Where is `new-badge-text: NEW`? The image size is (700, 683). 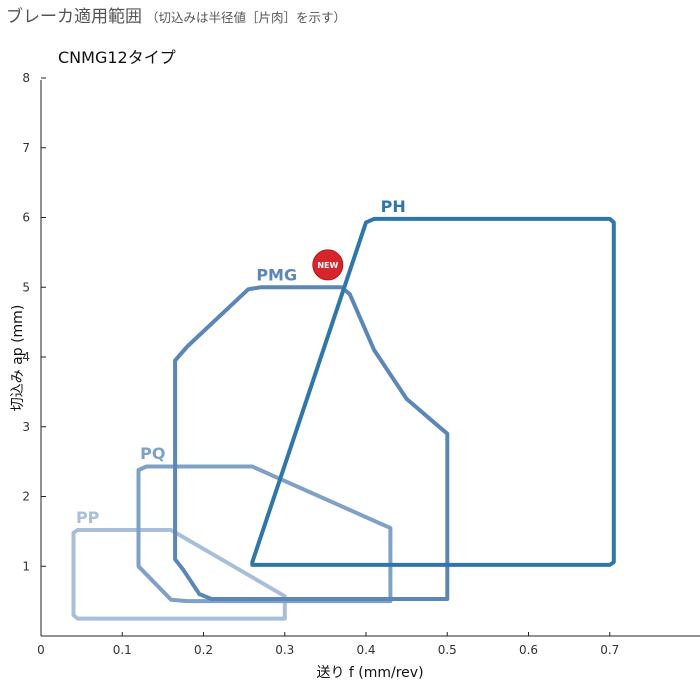 new-badge-text: NEW is located at coordinates (327, 265).